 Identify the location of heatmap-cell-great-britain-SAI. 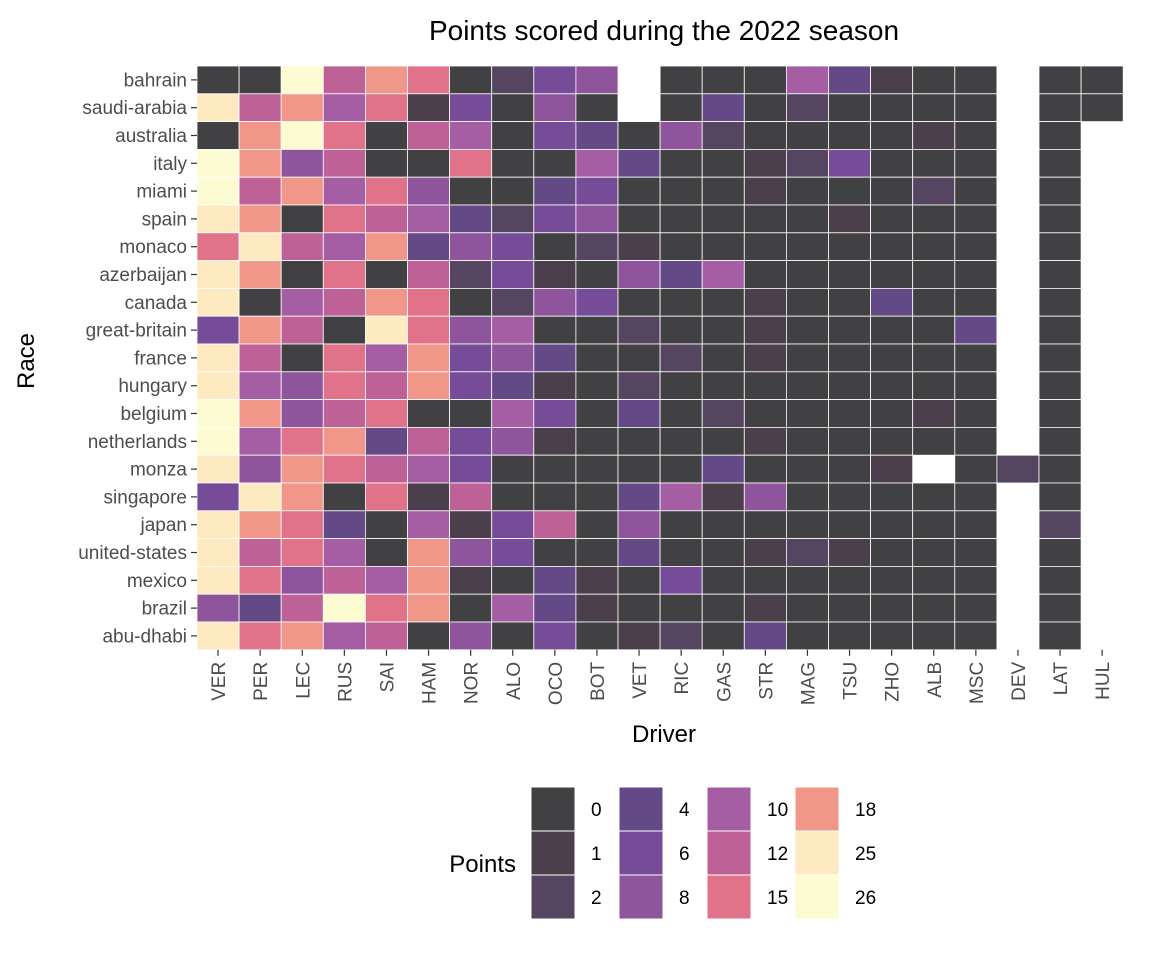
(386, 330).